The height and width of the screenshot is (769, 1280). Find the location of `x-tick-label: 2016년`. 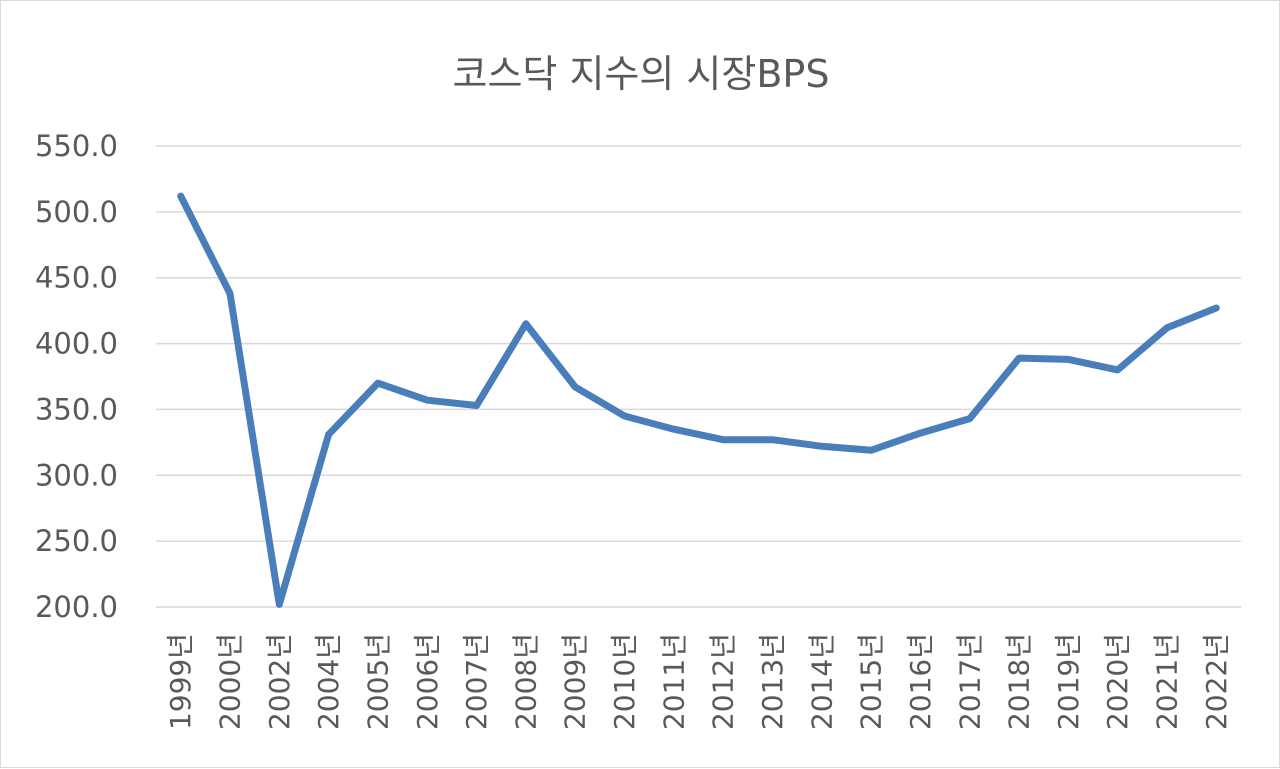

x-tick-label: 2016년 is located at coordinates (920, 681).